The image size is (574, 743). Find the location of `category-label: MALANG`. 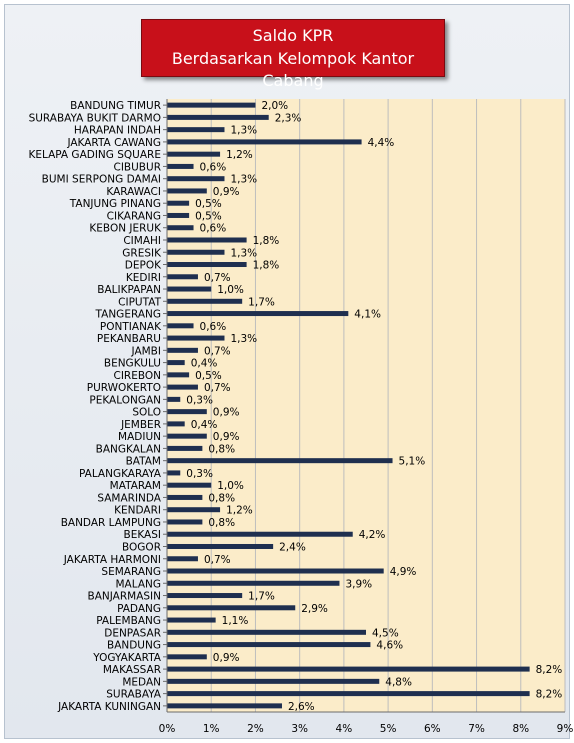

category-label: MALANG is located at coordinates (138, 584).